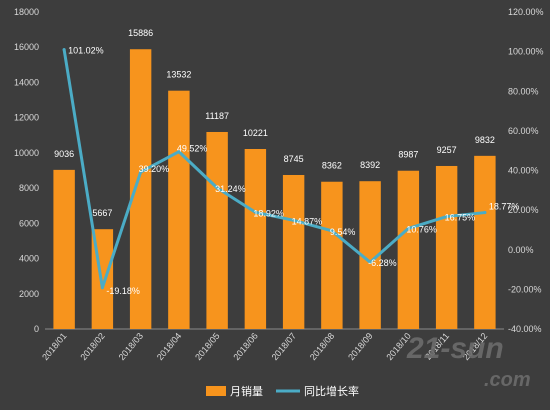 The width and height of the screenshot is (550, 410). What do you see at coordinates (523, 131) in the screenshot?
I see `right-axis-tick-label: 60.00%` at bounding box center [523, 131].